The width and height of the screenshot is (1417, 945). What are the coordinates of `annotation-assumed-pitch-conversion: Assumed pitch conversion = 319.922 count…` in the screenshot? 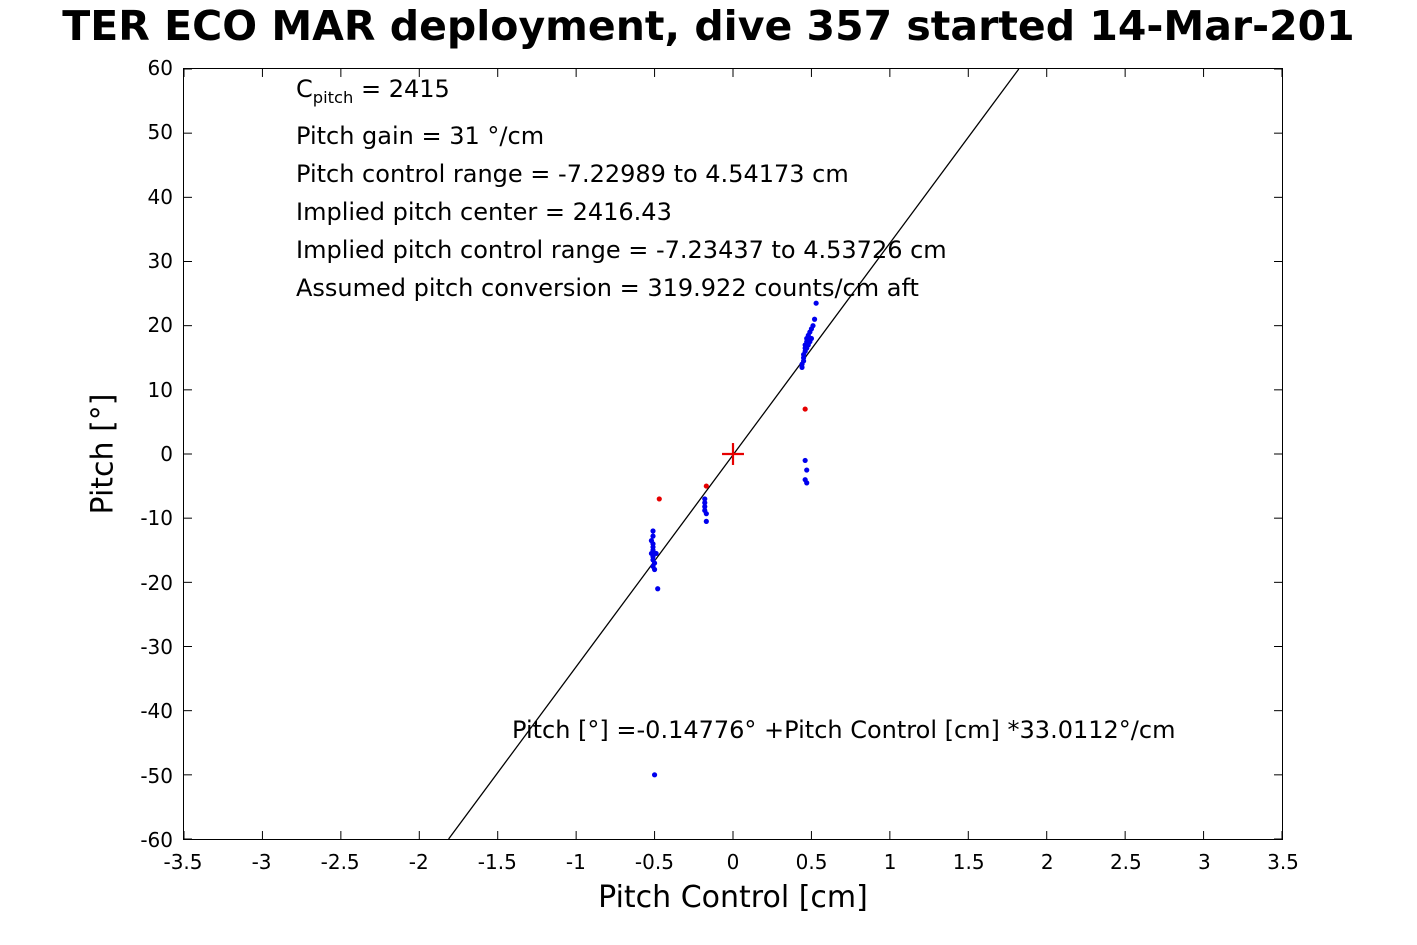 It's located at (607, 287).